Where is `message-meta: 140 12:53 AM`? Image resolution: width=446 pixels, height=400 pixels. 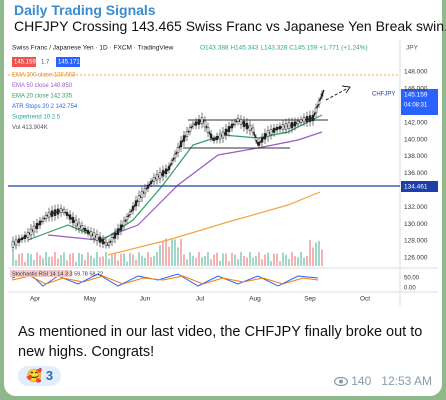
message-meta: 140 12:53 AM is located at coordinates (382, 381).